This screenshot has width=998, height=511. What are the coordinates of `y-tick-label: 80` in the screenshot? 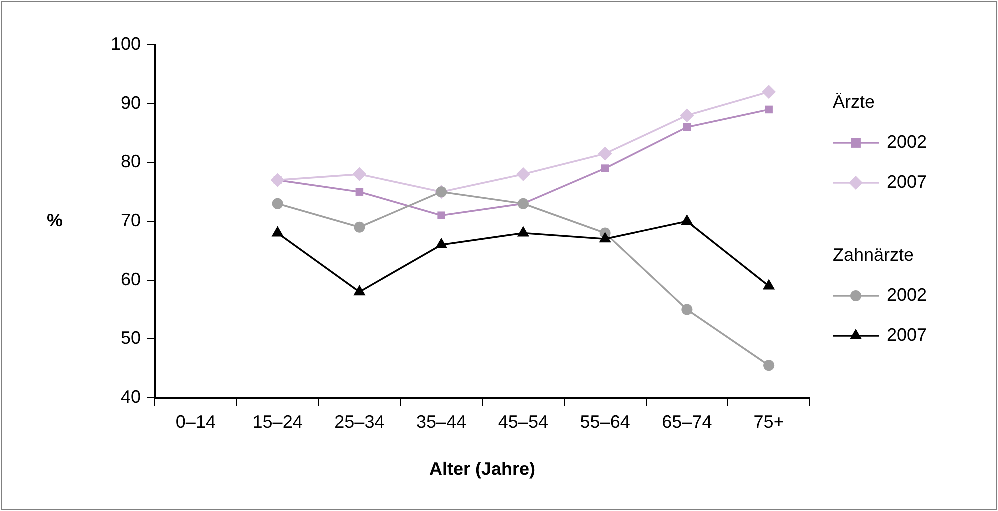 It's located at (130, 162).